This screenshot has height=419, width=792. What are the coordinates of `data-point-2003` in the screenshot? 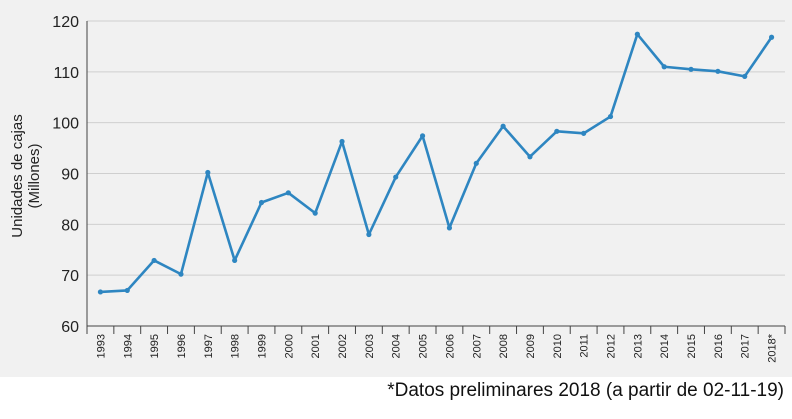 It's located at (369, 234).